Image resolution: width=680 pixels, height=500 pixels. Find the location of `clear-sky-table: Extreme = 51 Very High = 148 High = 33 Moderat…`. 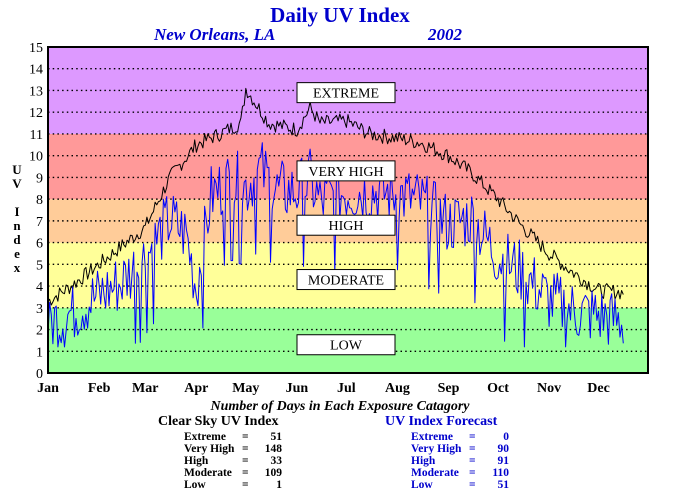

clear-sky-table: Extreme = 51 Very High = 148 High = 33 Moderat… is located at coordinates (233, 461).